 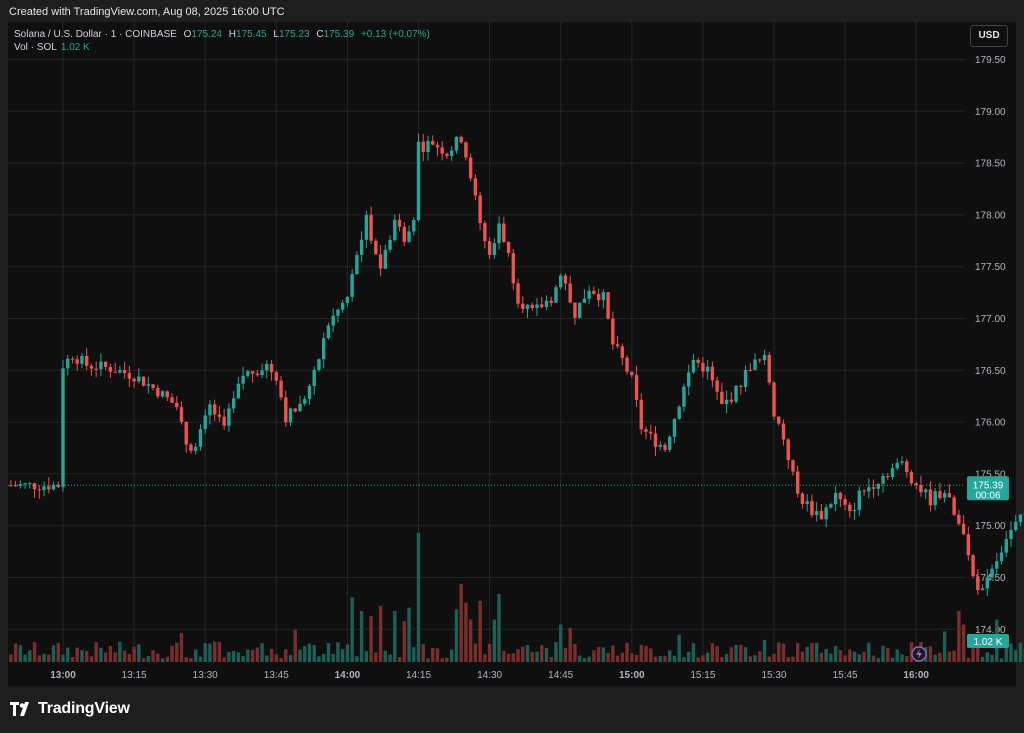 I want to click on symbol-title: Solana / U.S. Dollar · 1 · COINBASE, so click(x=95, y=34).